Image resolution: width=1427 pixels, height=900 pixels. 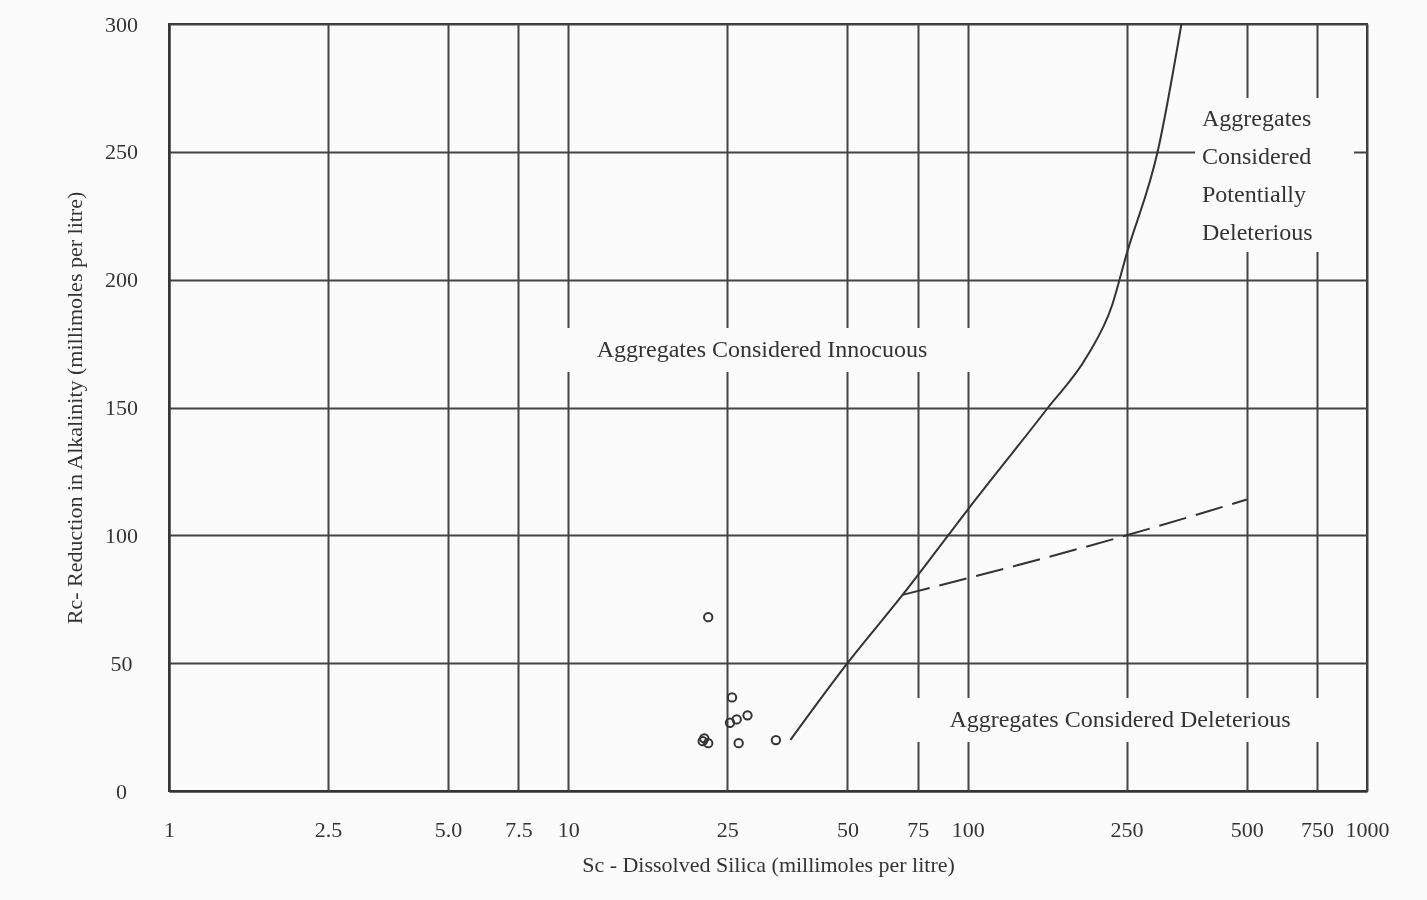 I want to click on x-tick-label: 7.5, so click(x=519, y=829).